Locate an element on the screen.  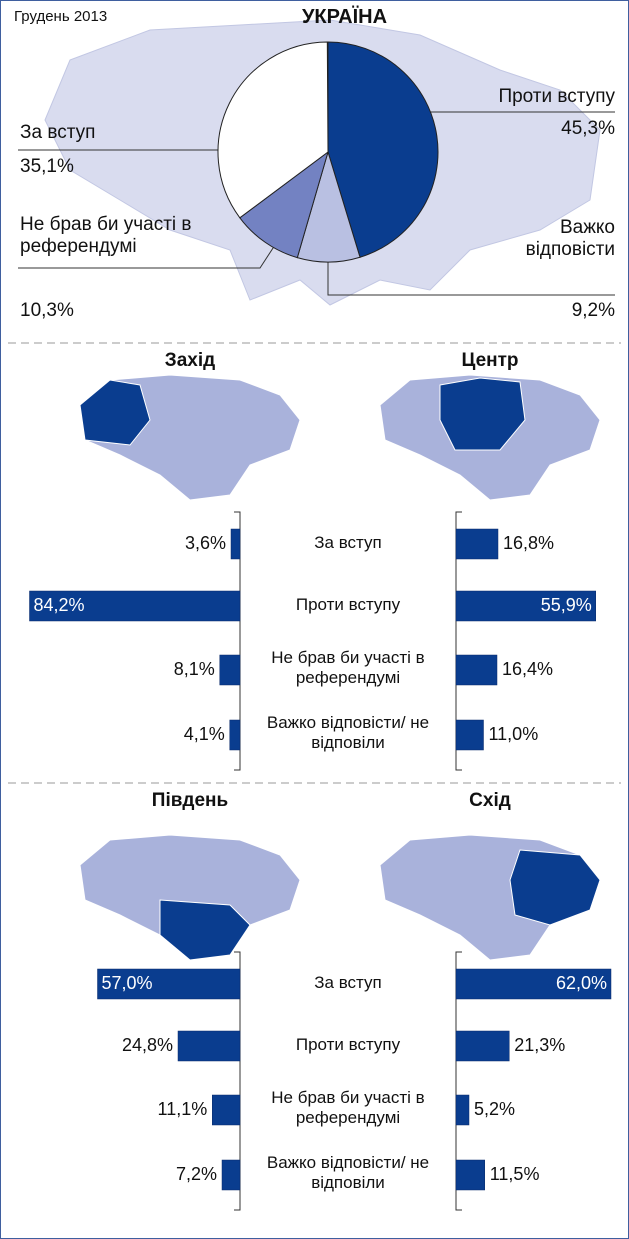
value-label: 7,2% is located at coordinates (196, 1174).